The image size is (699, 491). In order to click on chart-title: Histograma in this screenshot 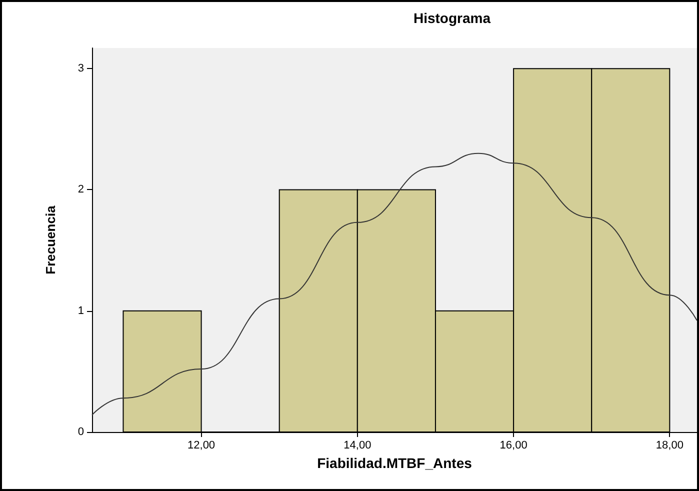, I will do `click(452, 18)`.